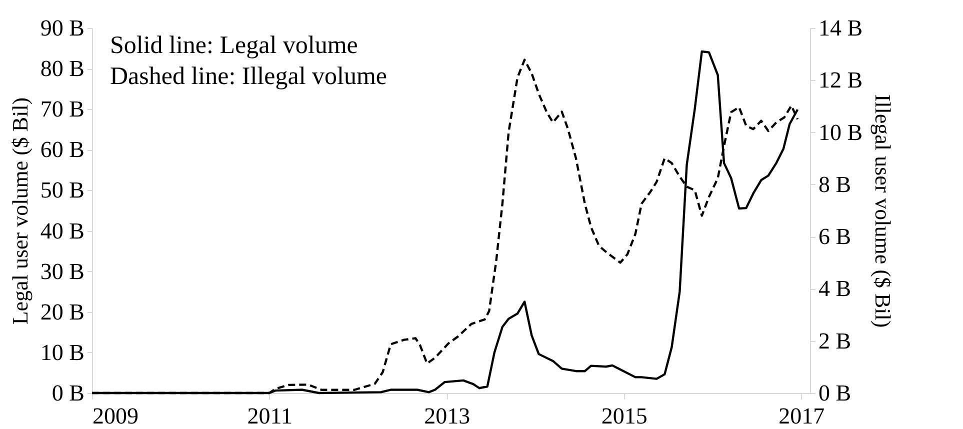 The width and height of the screenshot is (963, 429). I want to click on y-tick-label: 50 B, so click(62, 190).